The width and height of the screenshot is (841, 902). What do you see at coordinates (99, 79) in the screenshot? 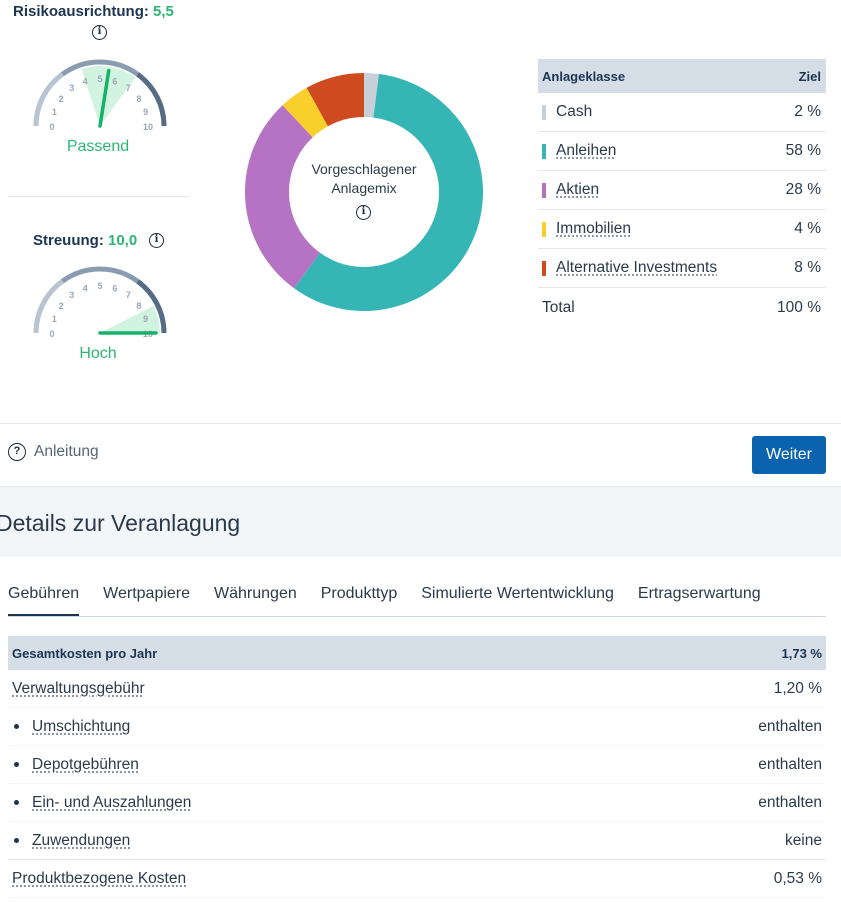
I see `risk-tick-label: 5` at bounding box center [99, 79].